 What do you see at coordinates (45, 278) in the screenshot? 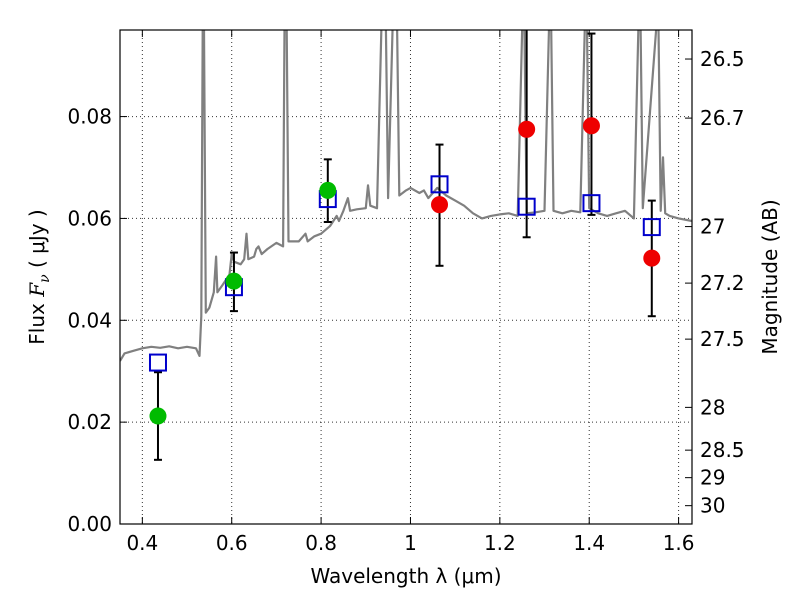
I see `y-axis-nu-subscript: ν` at bounding box center [45, 278].